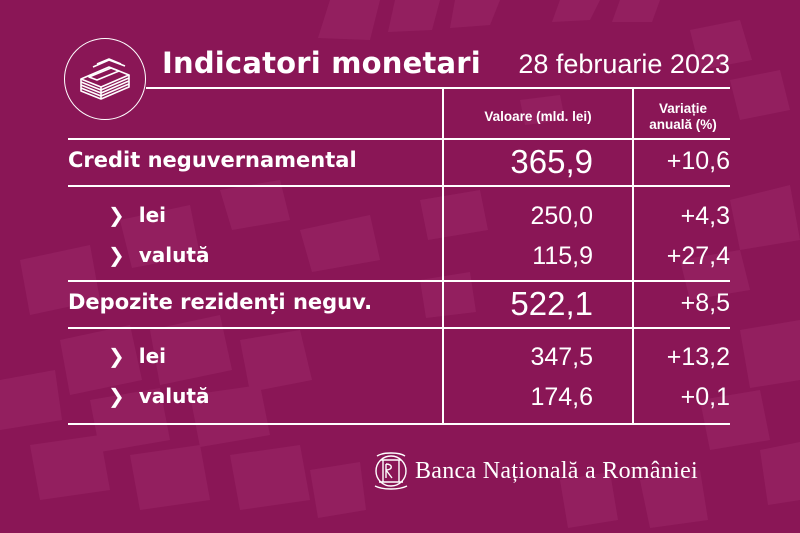 Image resolution: width=800 pixels, height=533 pixels. Describe the element at coordinates (562, 256) in the screenshot. I see `row-value-credit-valuta: 115,9` at that location.